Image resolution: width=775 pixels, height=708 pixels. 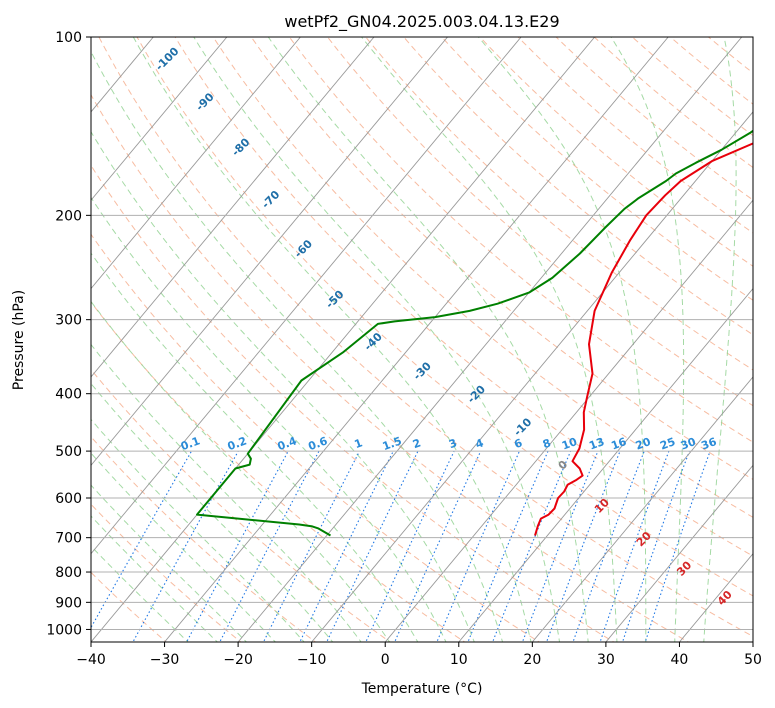 What do you see at coordinates (167, 58) in the screenshot?
I see `dry-adiabat-label: -100` at bounding box center [167, 58].